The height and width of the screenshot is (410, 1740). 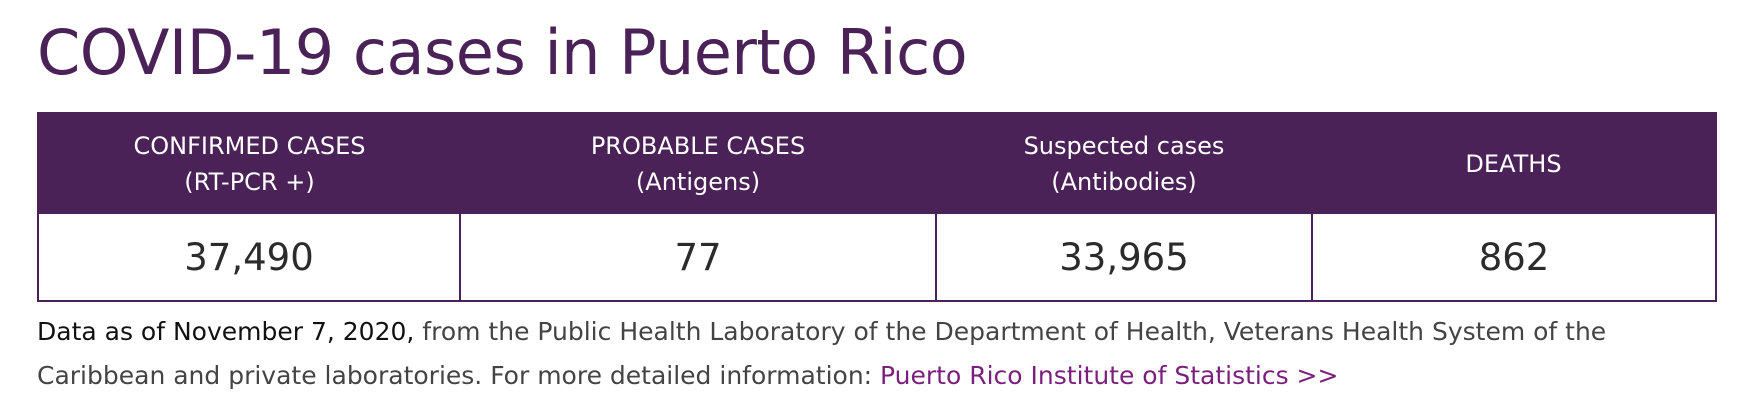 What do you see at coordinates (1109, 375) in the screenshot?
I see `statistics-institute-link: Puerto Rico Institute of Statistics >>` at bounding box center [1109, 375].